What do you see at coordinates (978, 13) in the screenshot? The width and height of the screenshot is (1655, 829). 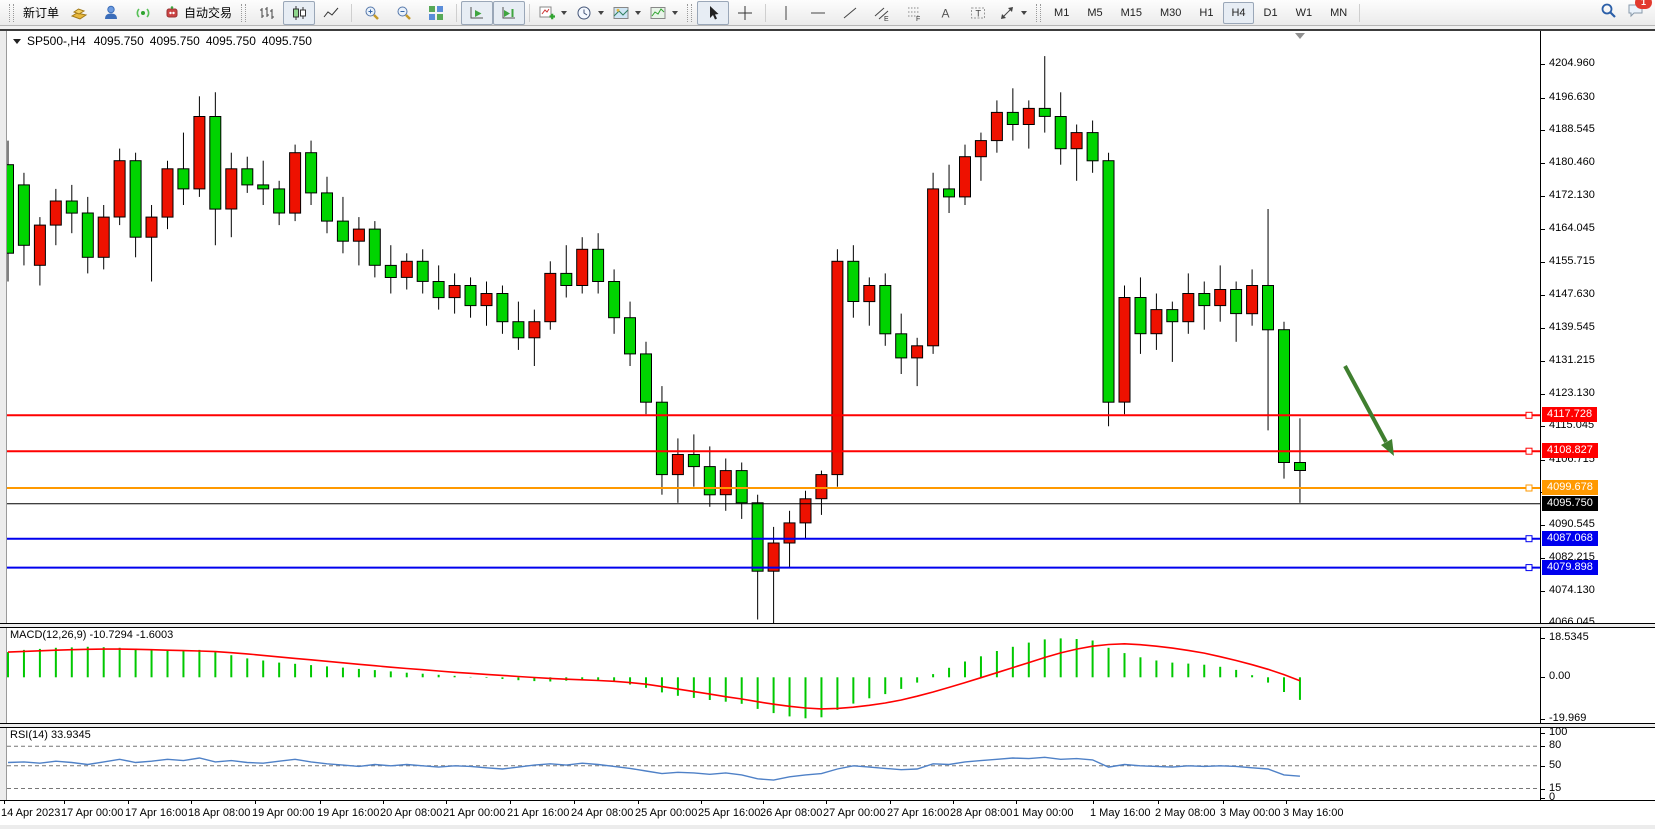 I see `text-label-tool-button: T` at bounding box center [978, 13].